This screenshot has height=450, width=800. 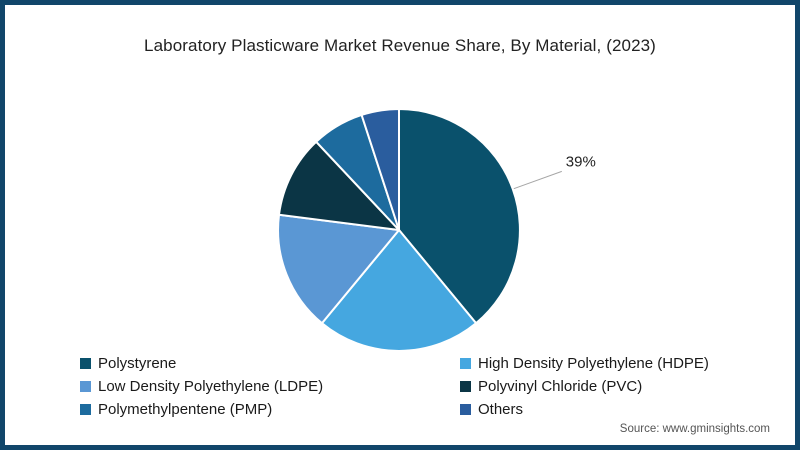 What do you see at coordinates (581, 161) in the screenshot?
I see `callout-value-label: 39%` at bounding box center [581, 161].